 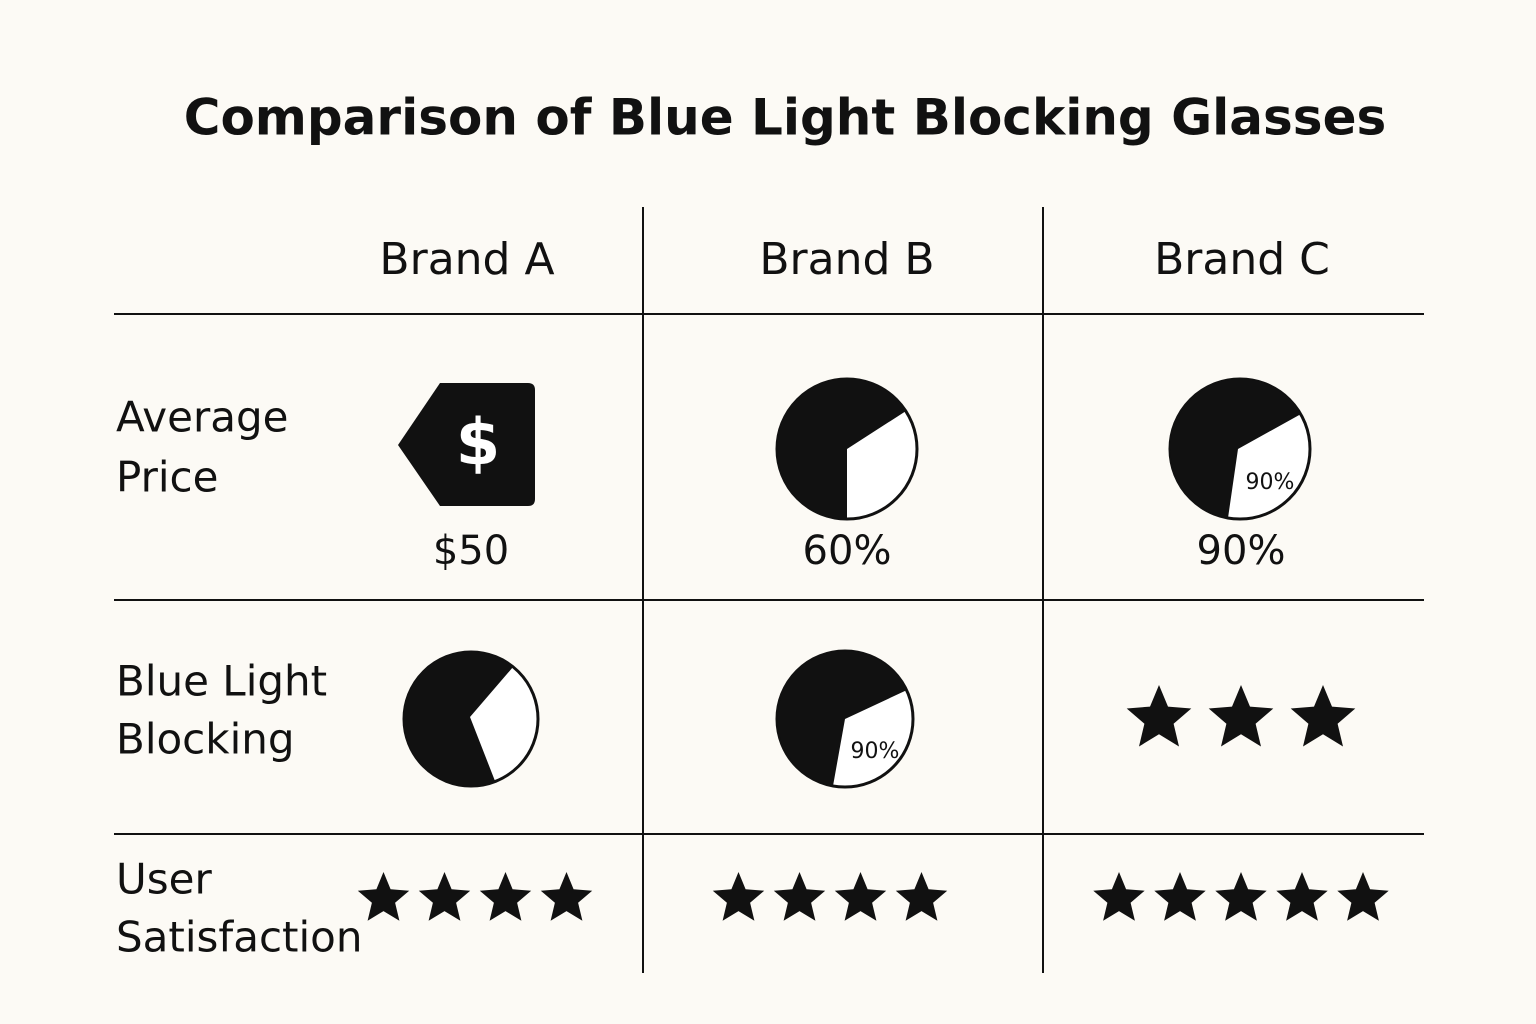 I want to click on column-header: Brand B, so click(x=846, y=259).